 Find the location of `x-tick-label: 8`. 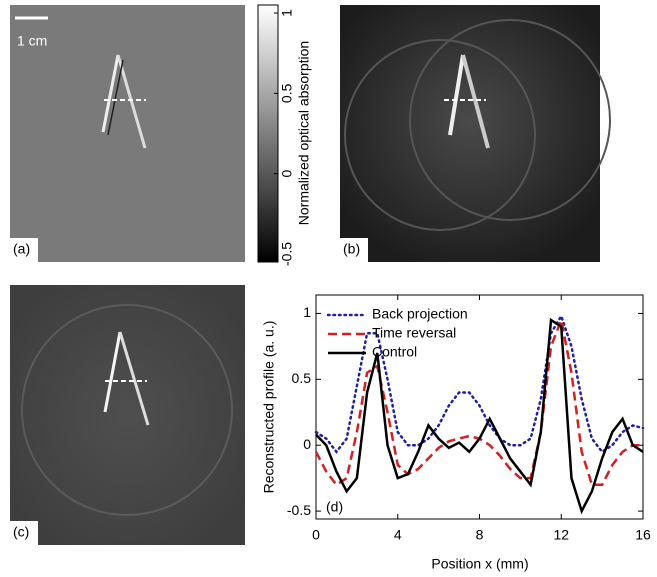

x-tick-label: 8 is located at coordinates (480, 535).